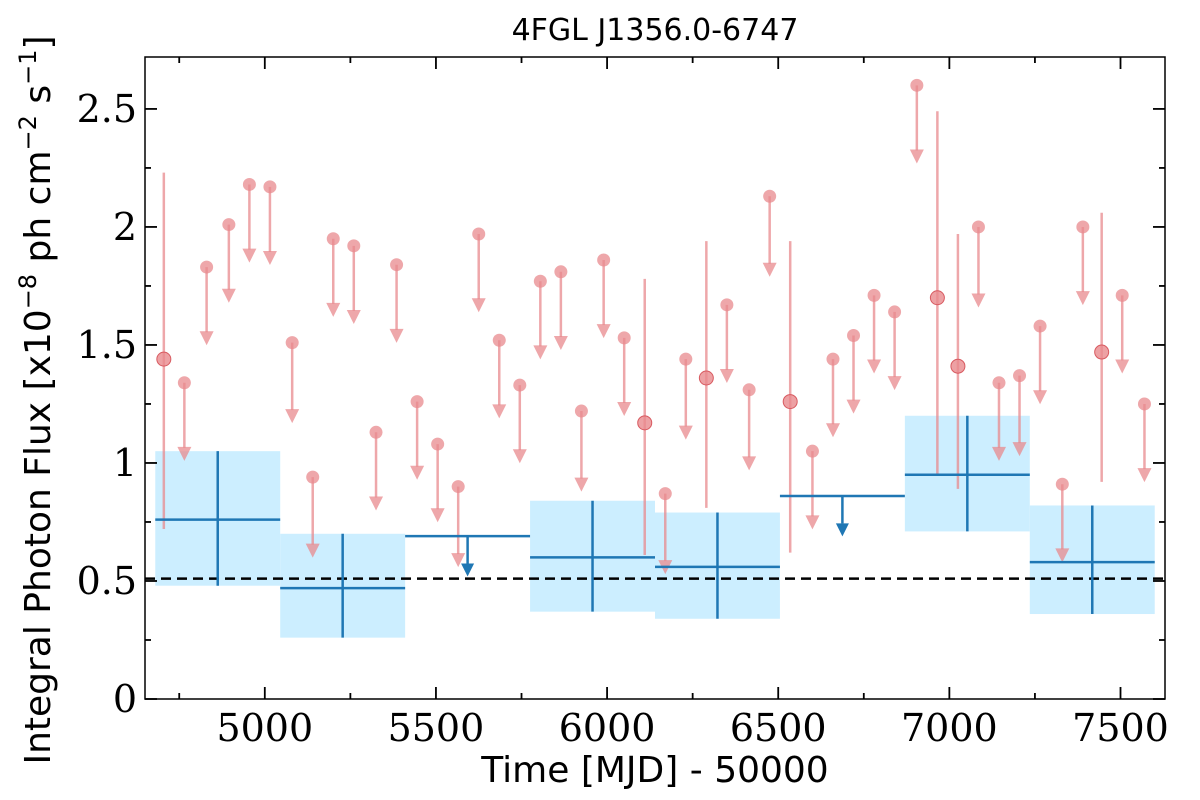 The height and width of the screenshot is (800, 1200). What do you see at coordinates (38, 211) in the screenshot?
I see `y-axis-label-unit: ph cm` at bounding box center [38, 211].